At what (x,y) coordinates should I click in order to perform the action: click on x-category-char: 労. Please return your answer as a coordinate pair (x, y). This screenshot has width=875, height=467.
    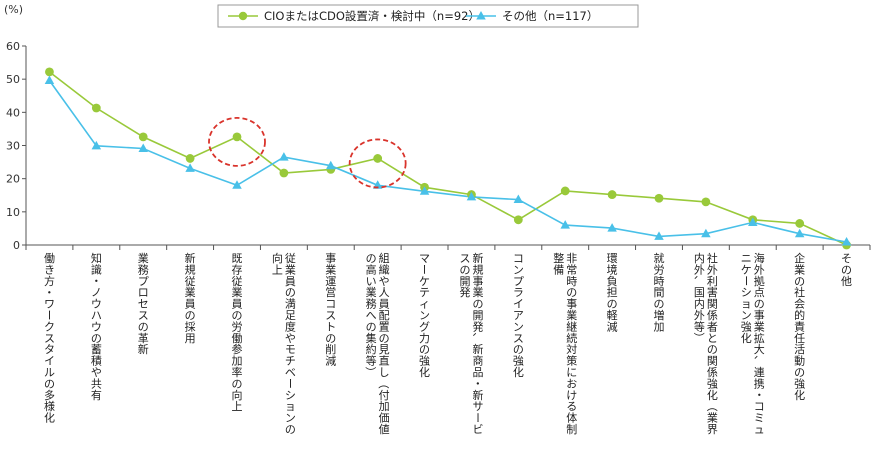
    Looking at the image, I should click on (659, 269).